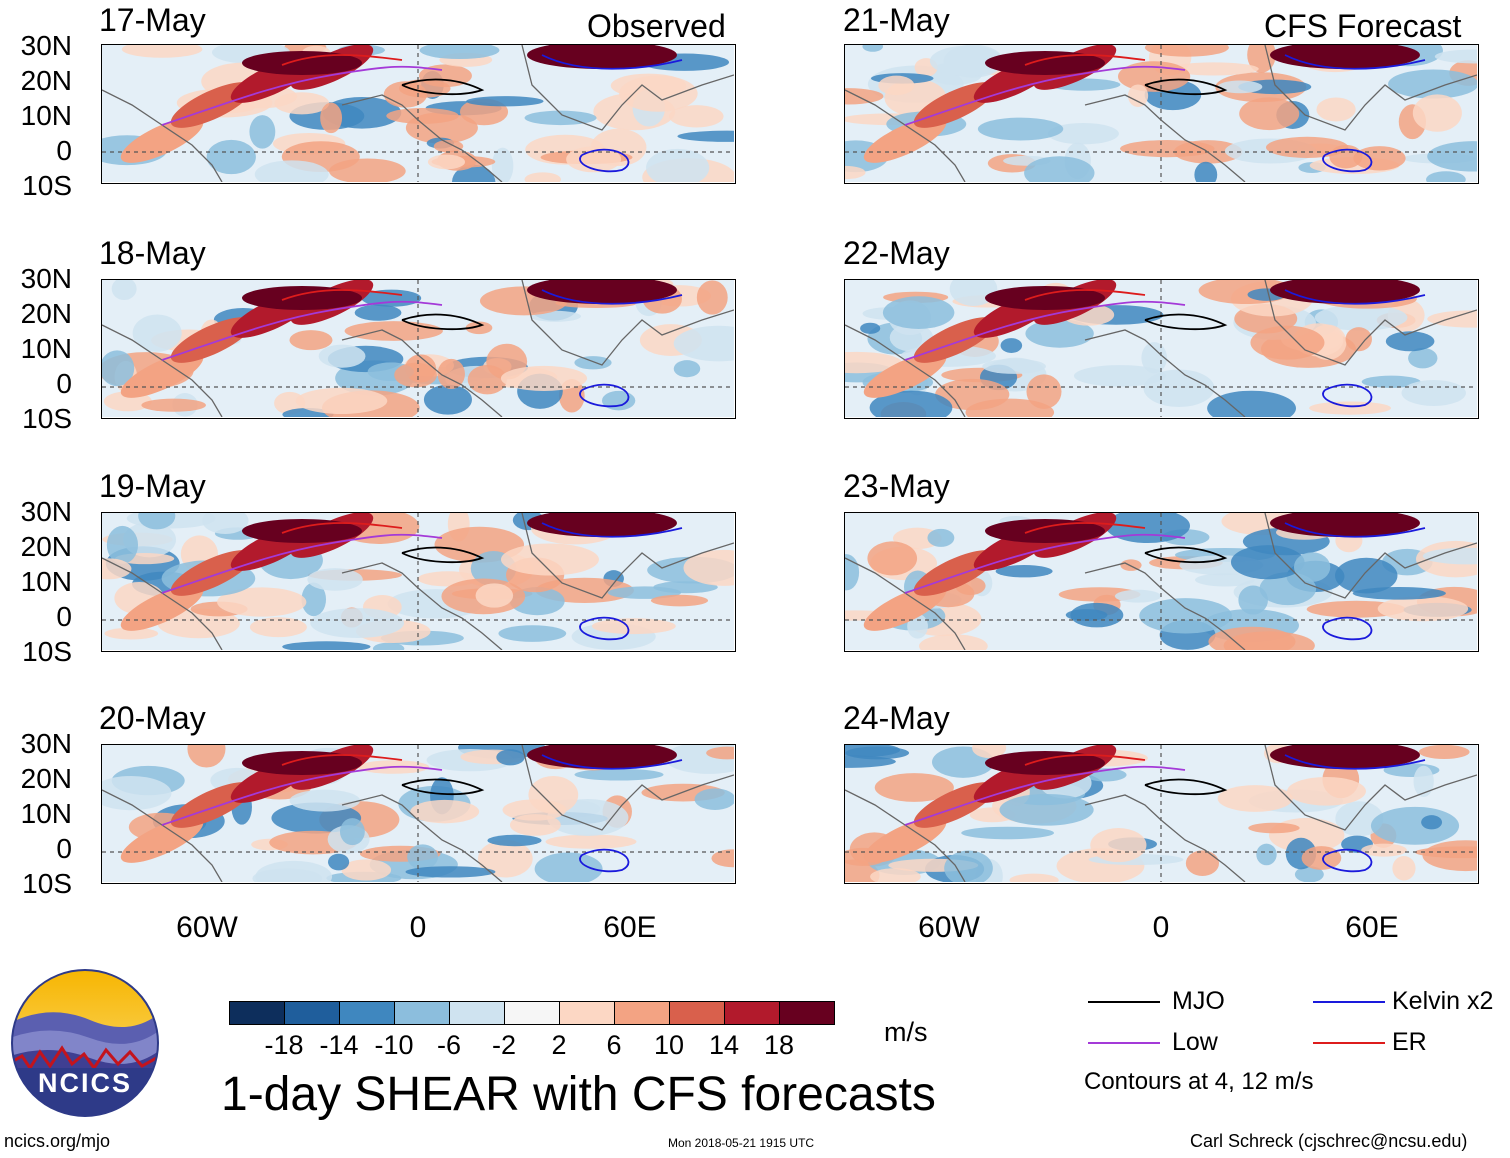 This screenshot has width=1510, height=1158. I want to click on legend-line-er, so click(1349, 1043).